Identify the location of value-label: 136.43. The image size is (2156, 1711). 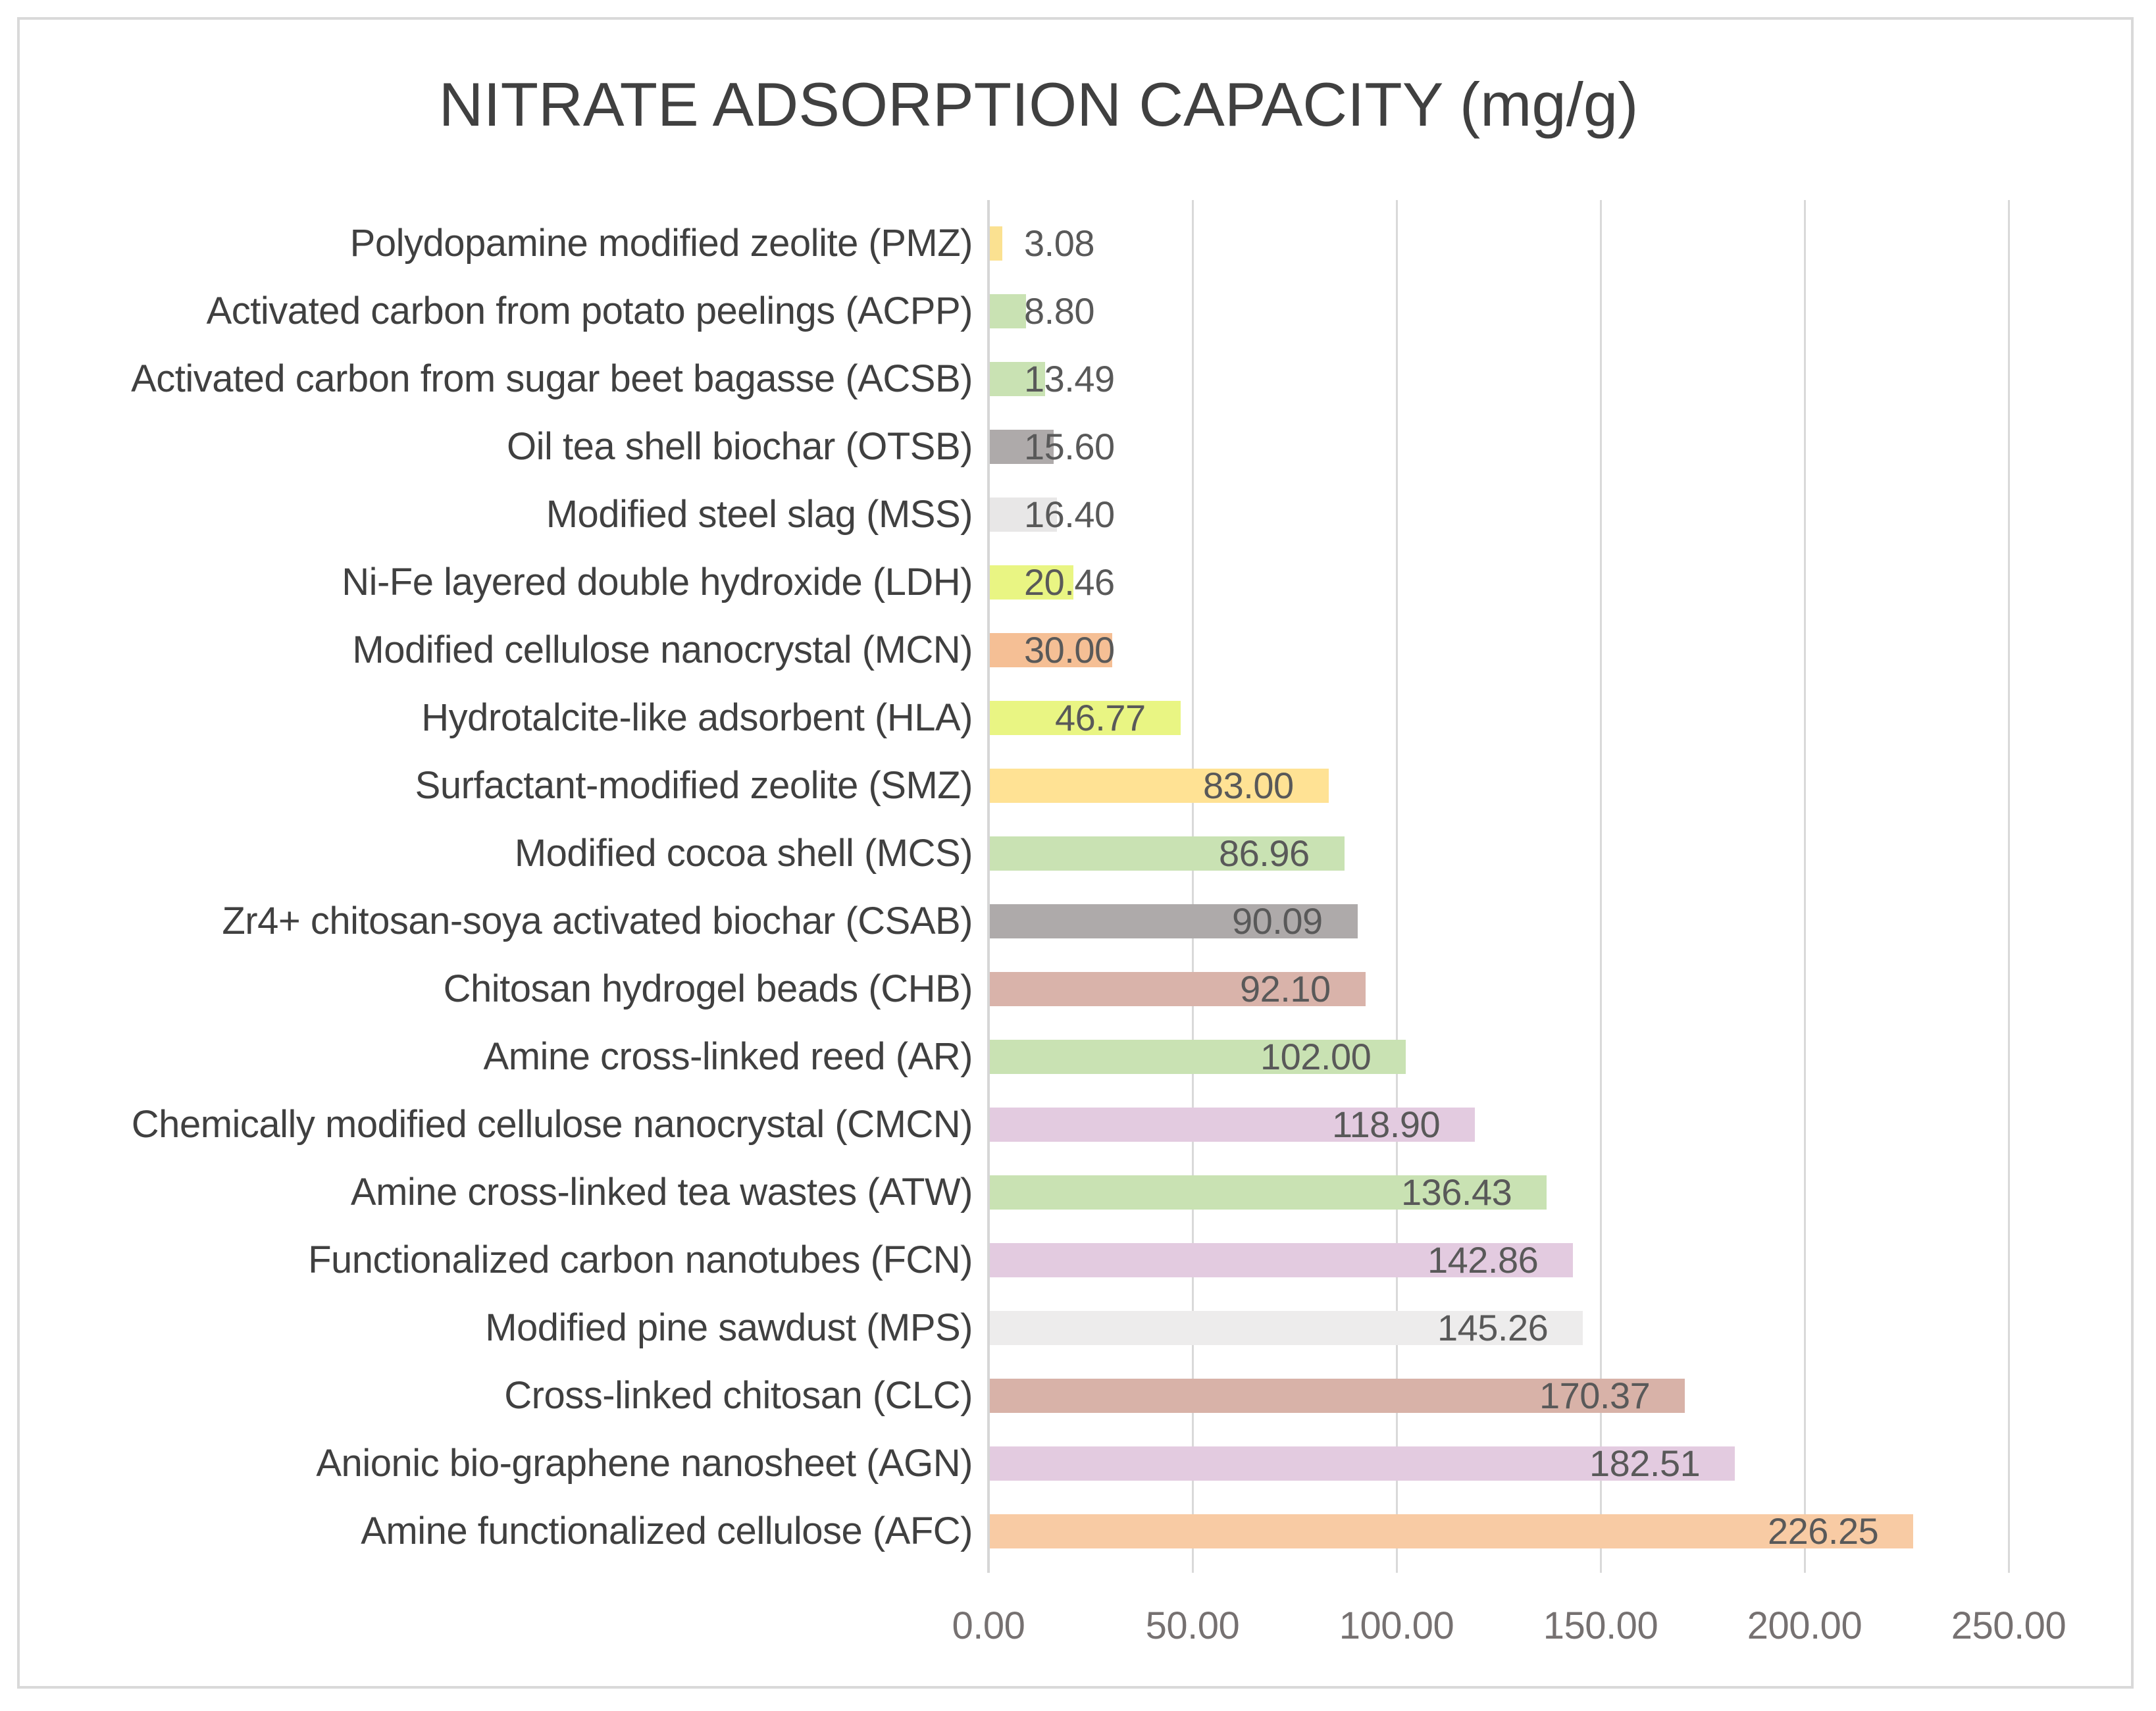
(1456, 1192).